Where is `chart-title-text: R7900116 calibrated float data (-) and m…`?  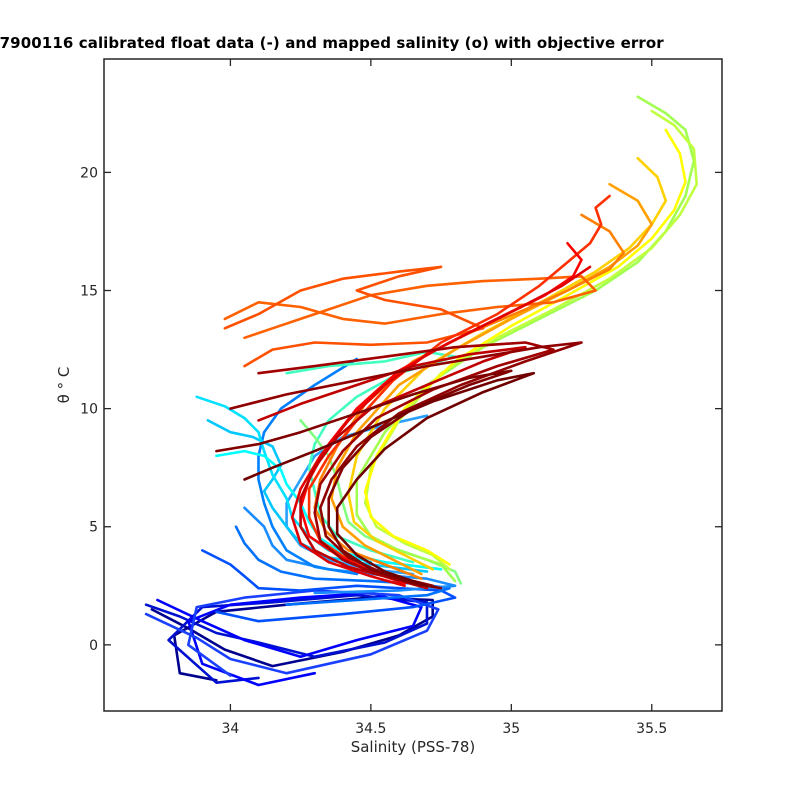 chart-title-text: R7900116 calibrated float data (-) and m… is located at coordinates (332, 43).